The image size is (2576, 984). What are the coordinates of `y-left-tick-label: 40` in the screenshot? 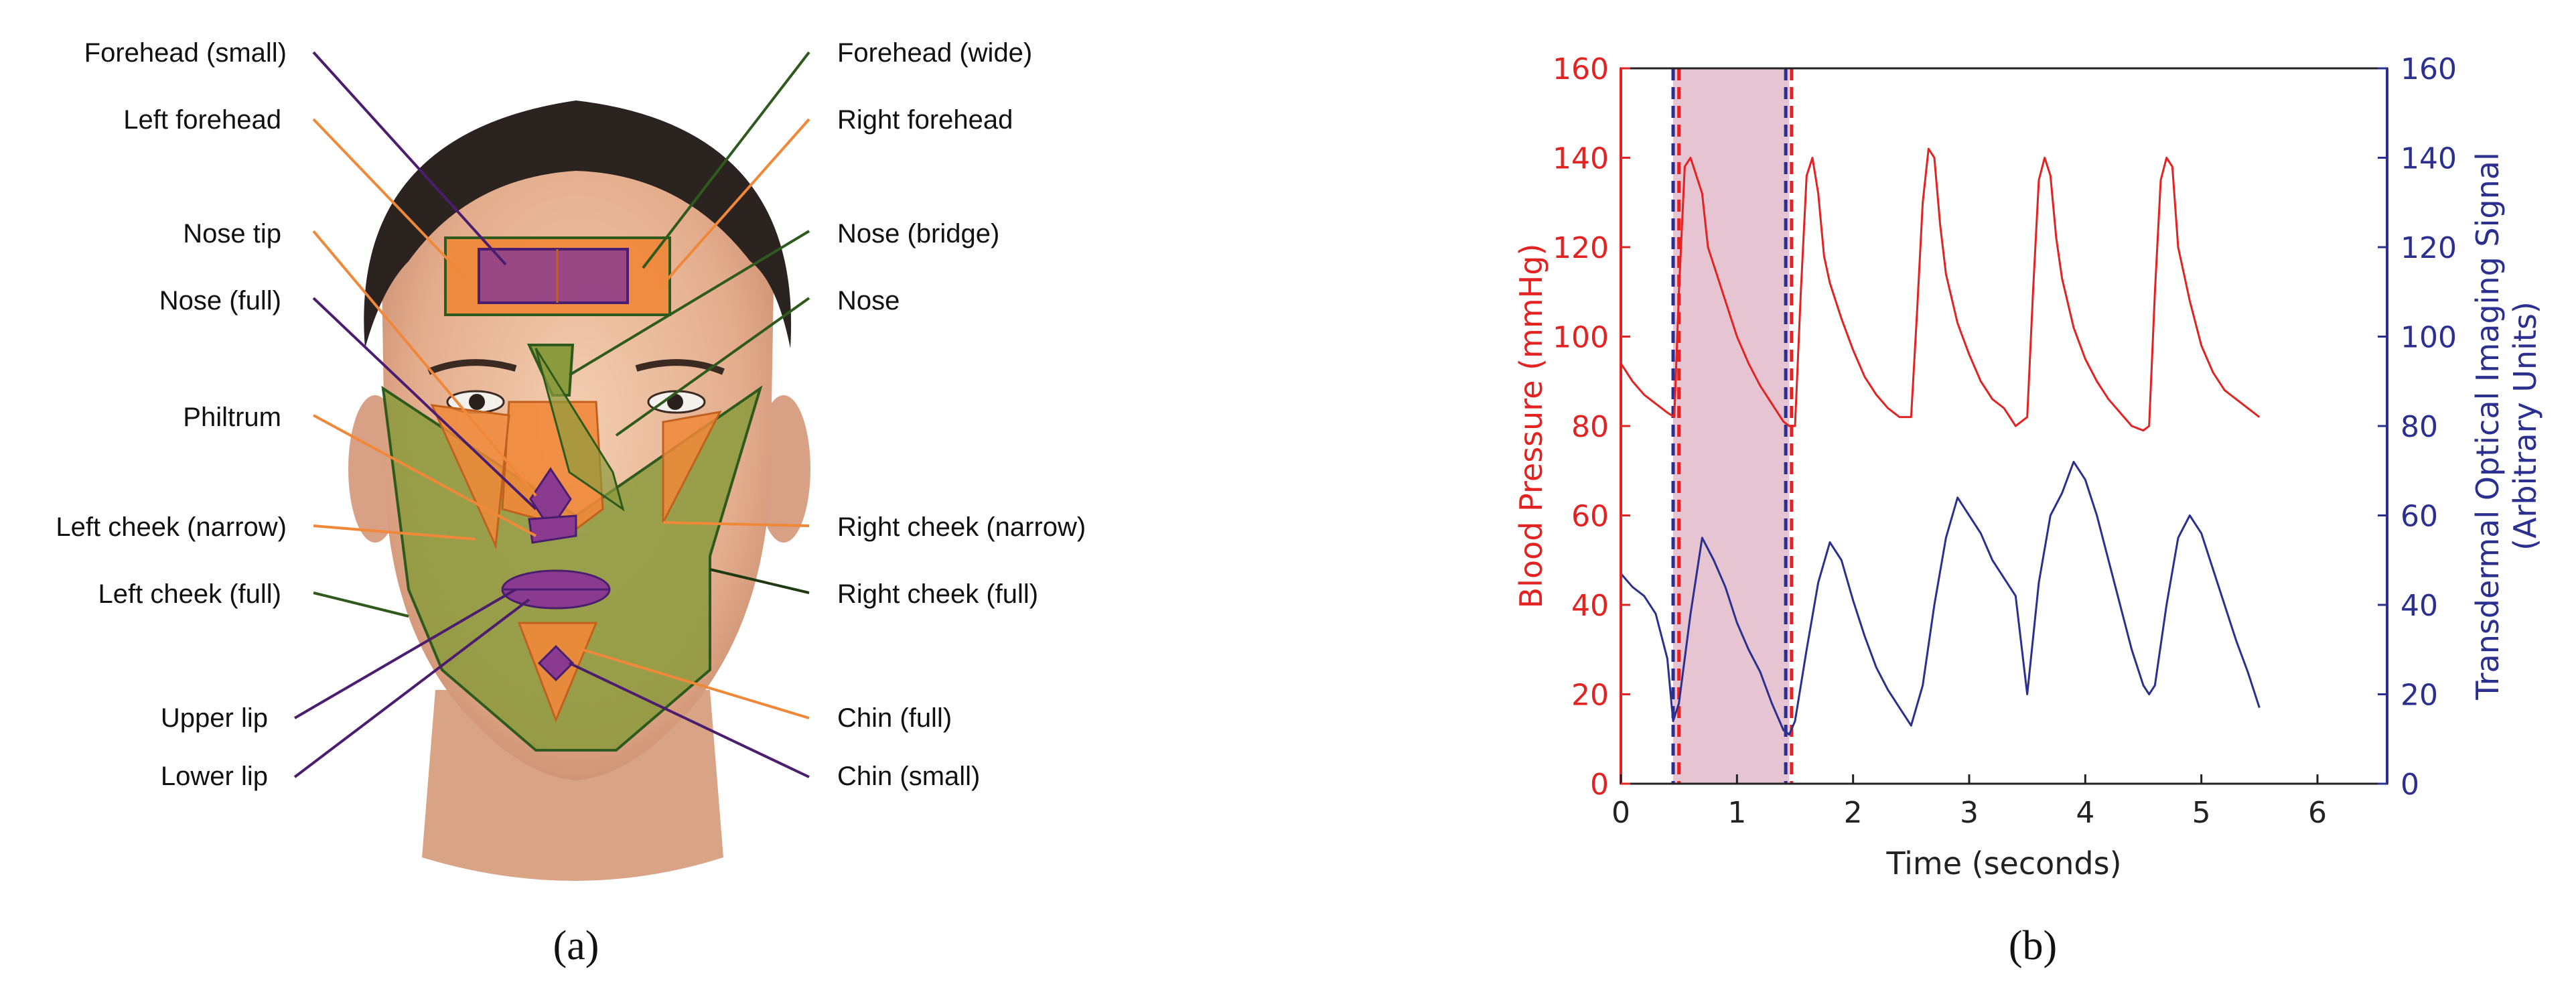 It's located at (1590, 606).